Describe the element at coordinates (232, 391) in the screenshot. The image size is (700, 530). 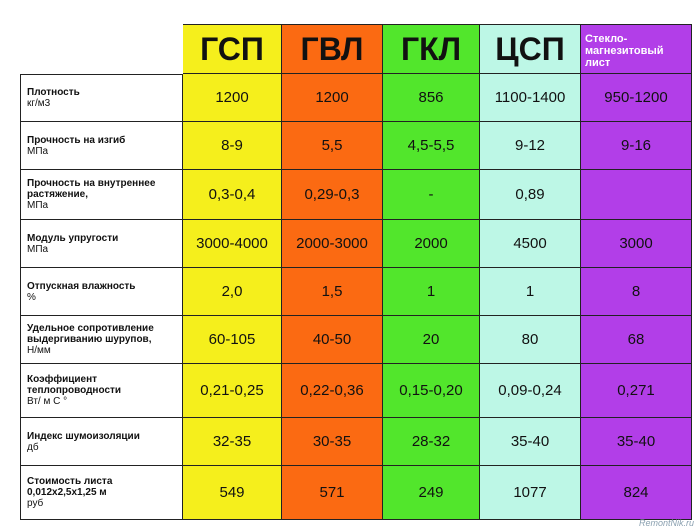
I see `value-cell-gsp: 0,21-0,25` at that location.